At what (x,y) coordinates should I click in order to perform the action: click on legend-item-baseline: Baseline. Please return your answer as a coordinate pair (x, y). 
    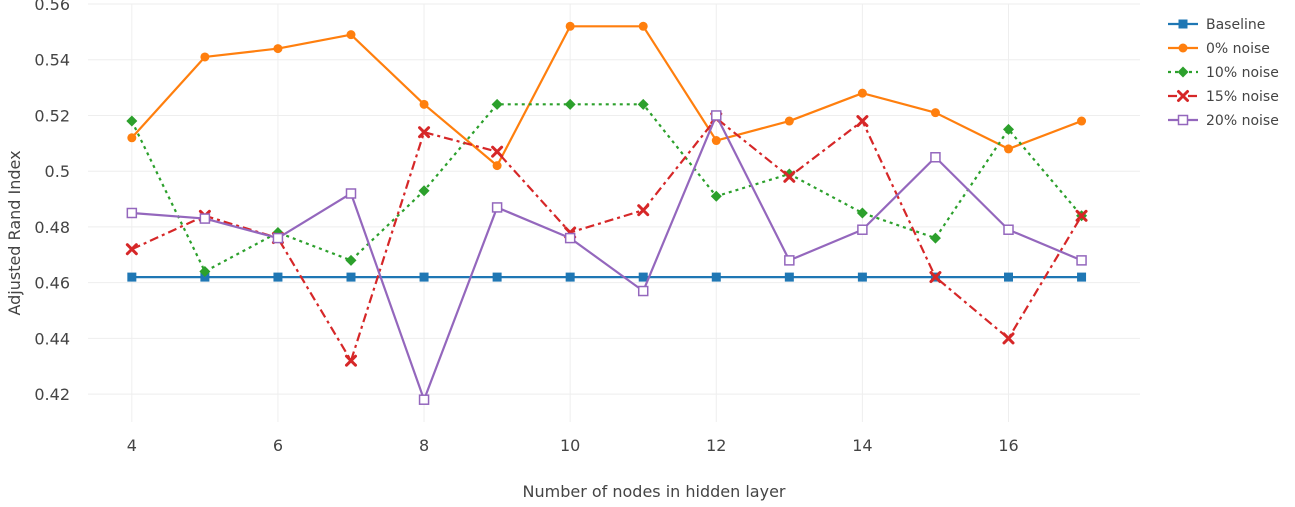
    Looking at the image, I should click on (1216, 25).